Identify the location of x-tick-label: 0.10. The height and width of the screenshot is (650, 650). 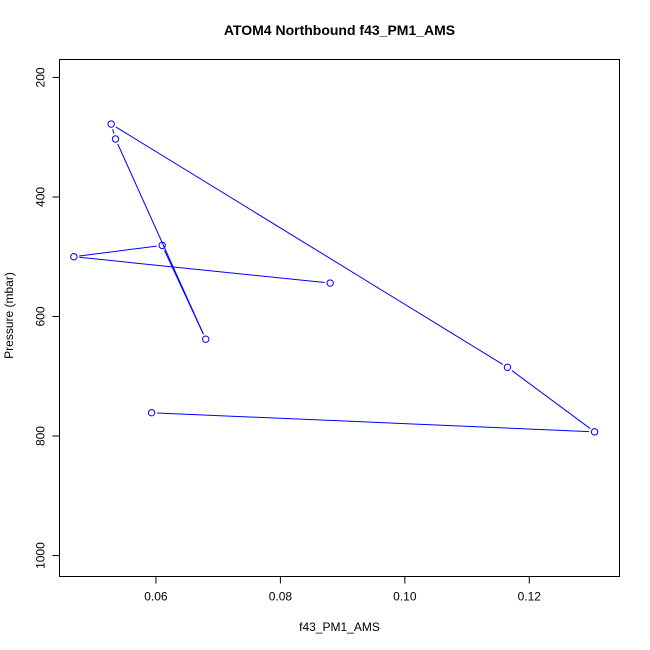
(405, 597).